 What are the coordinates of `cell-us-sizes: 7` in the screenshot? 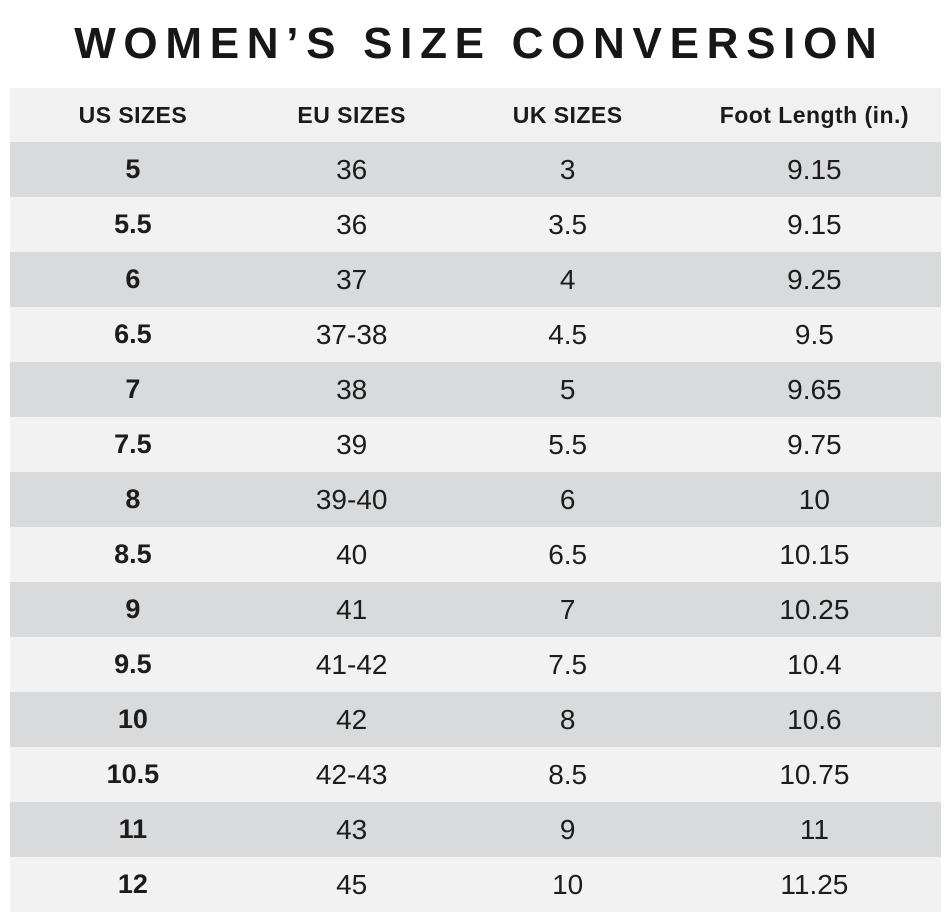 It's located at (133, 389).